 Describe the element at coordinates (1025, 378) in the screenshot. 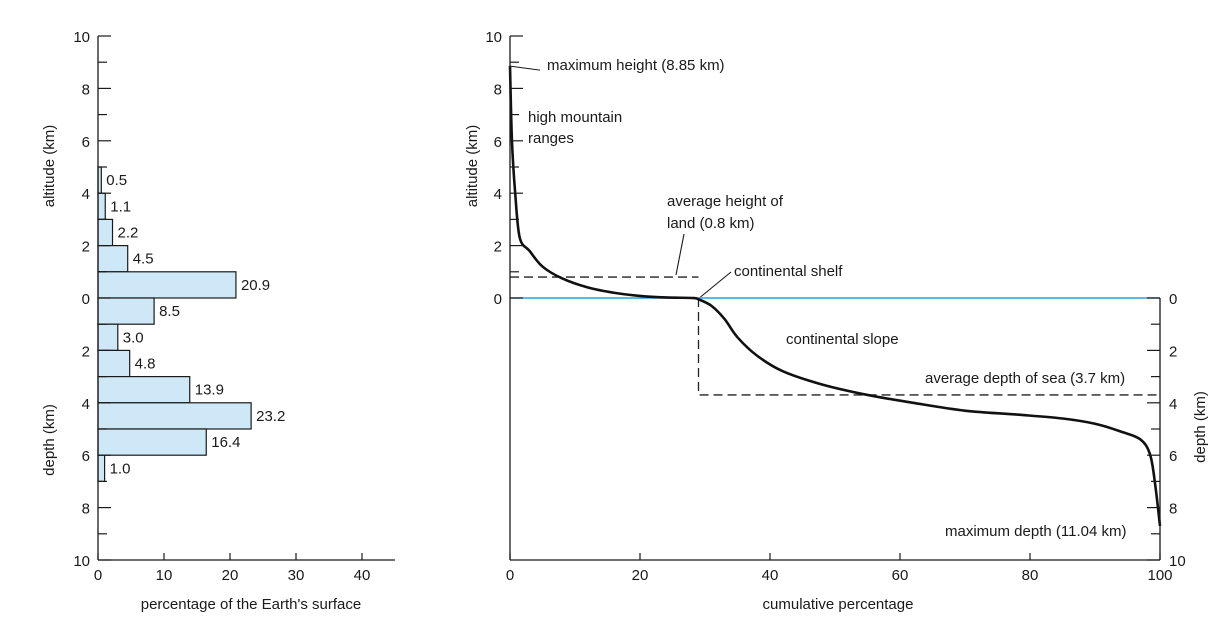

I see `annotation-average-depth: average depth of sea (3.7 km)` at that location.